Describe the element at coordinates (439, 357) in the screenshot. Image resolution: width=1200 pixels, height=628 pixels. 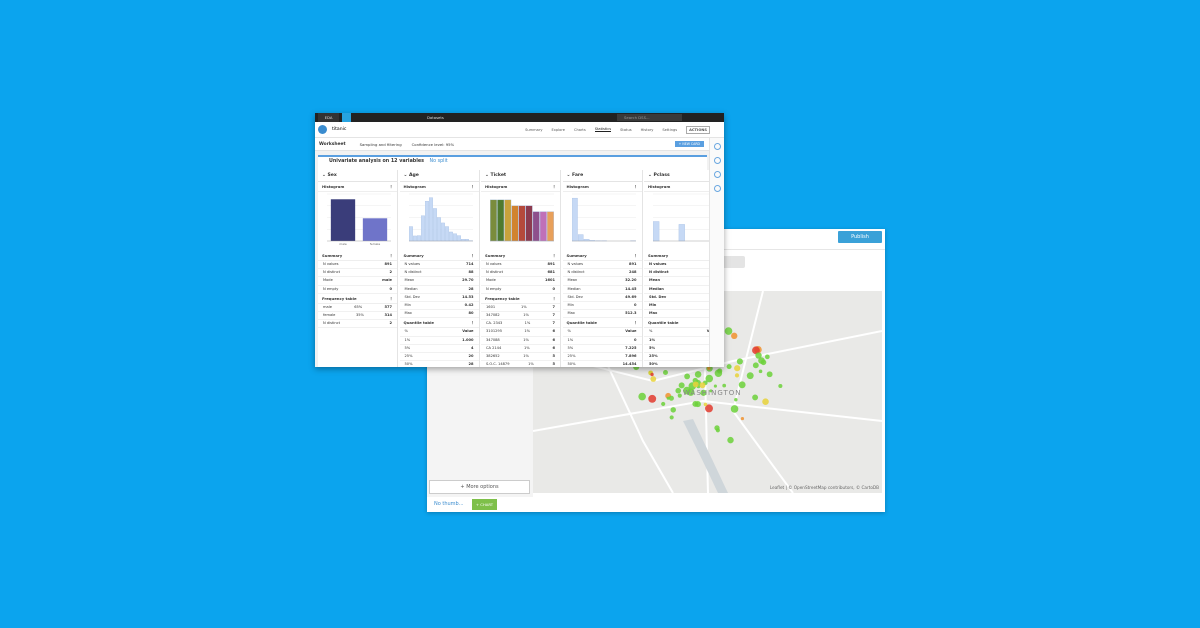
I see `table-row: 25% 20` at that location.